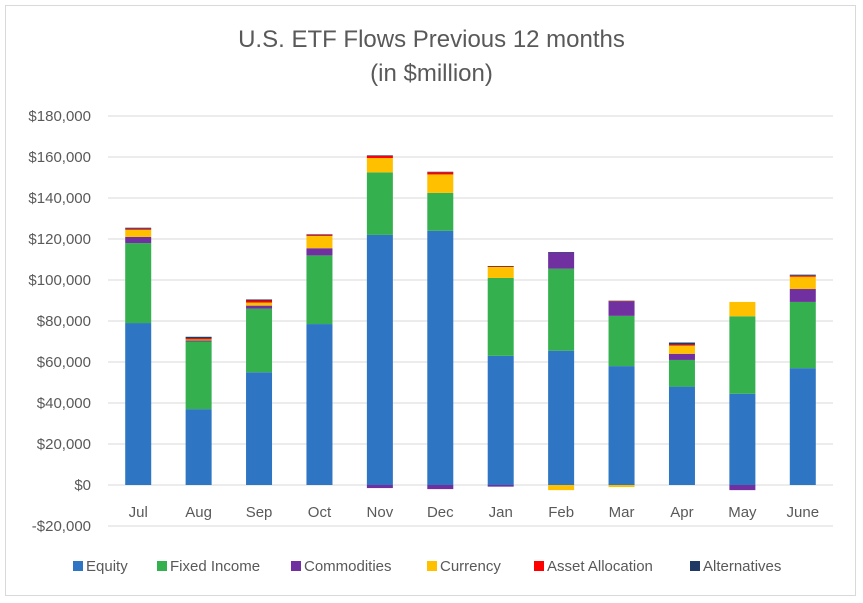  I want to click on legend-label: Equity, so click(107, 566).